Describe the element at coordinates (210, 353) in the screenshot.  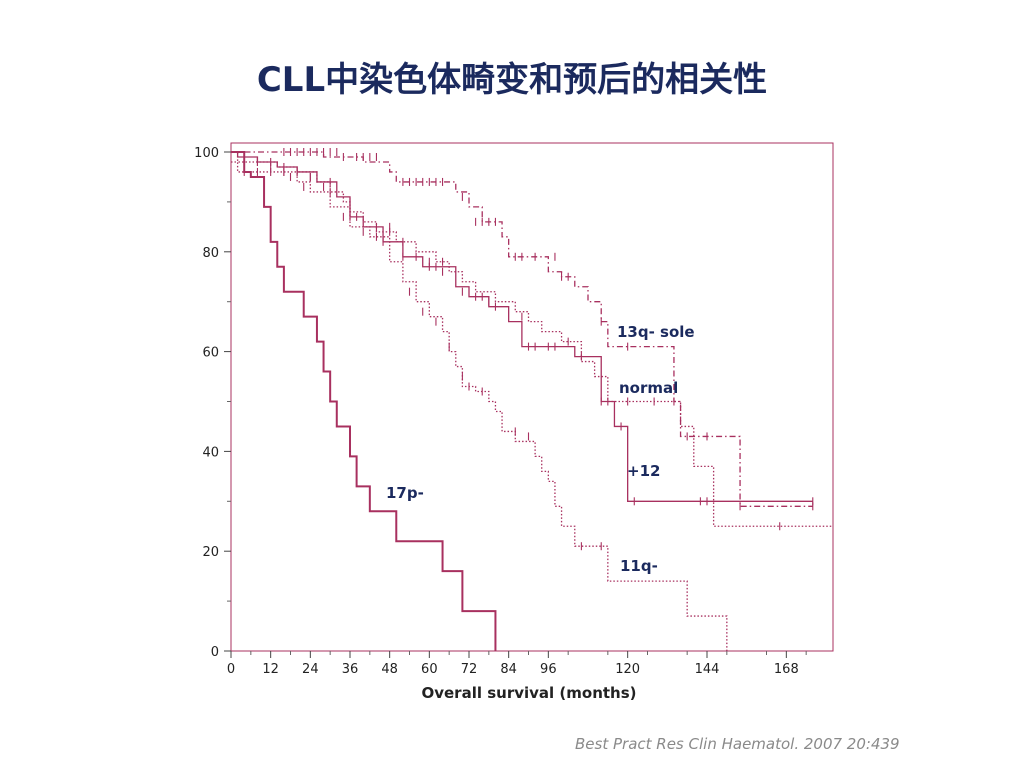
I see `y-tick-label: 60` at that location.